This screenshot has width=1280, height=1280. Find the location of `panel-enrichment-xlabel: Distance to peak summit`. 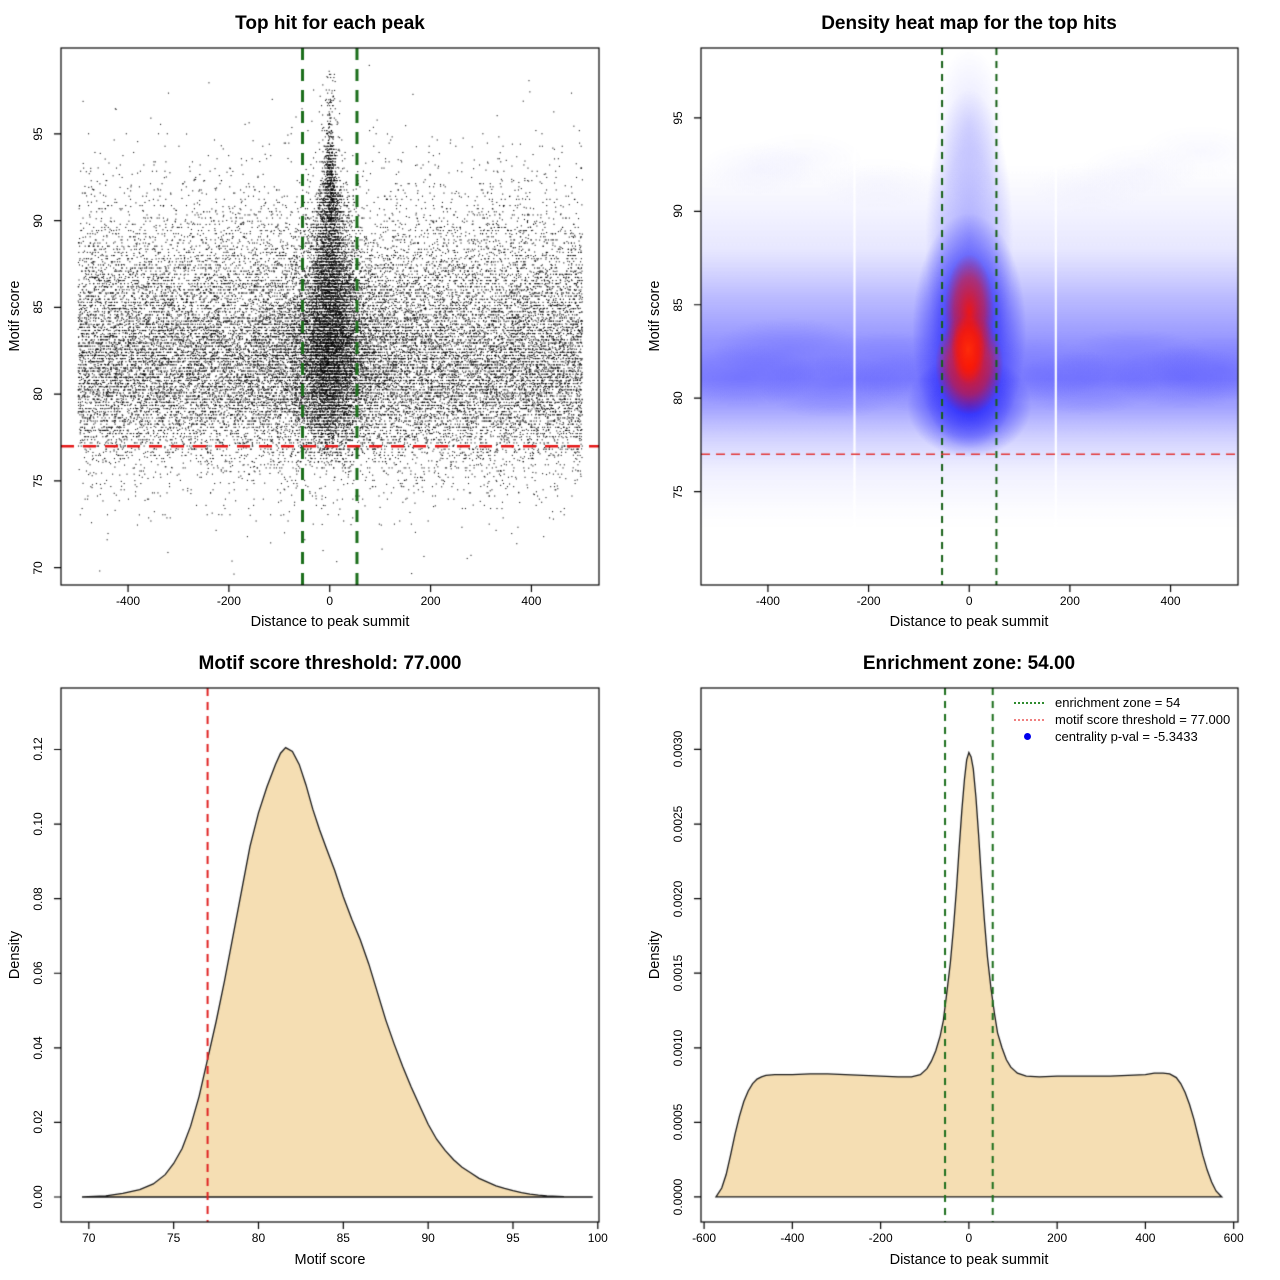

panel-enrichment-xlabel: Distance to peak summit is located at coordinates (969, 1260).